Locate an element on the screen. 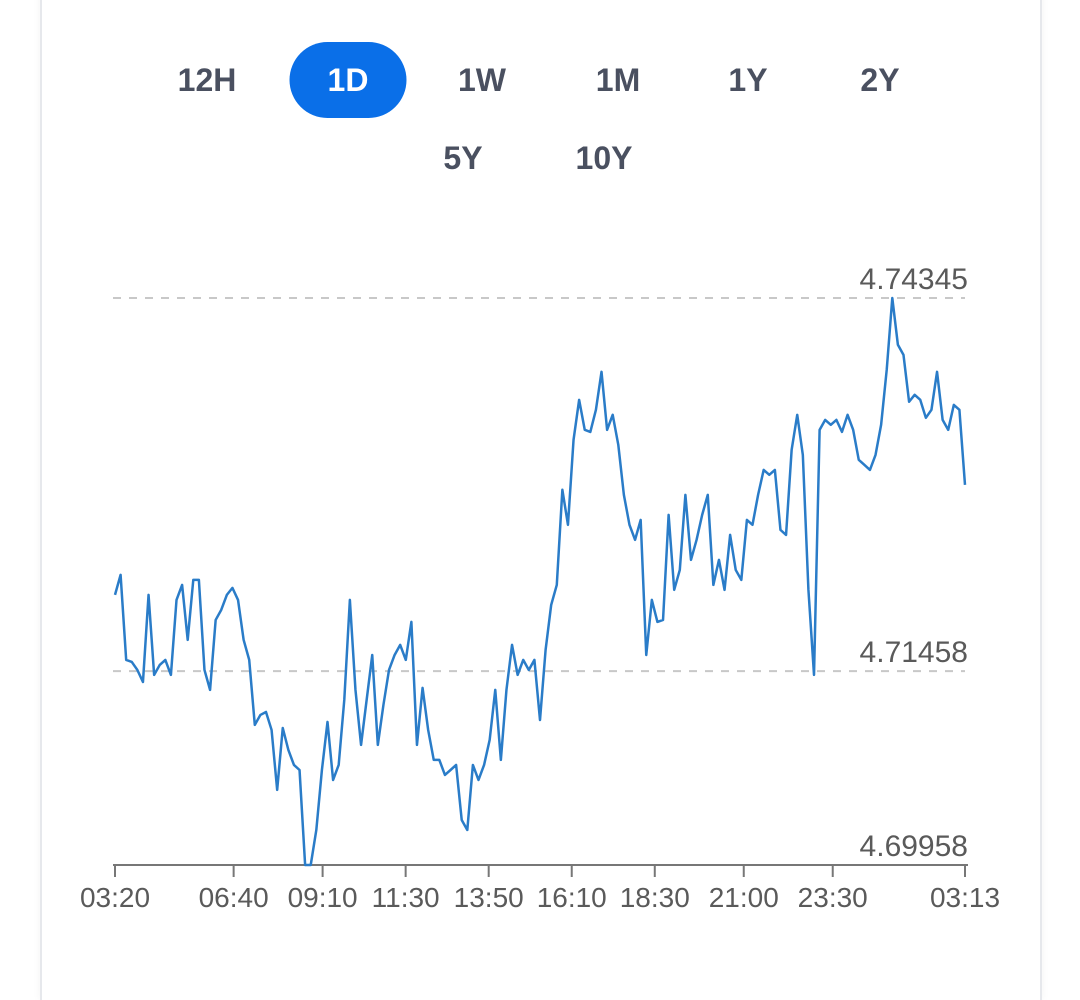  range-tab: 12H is located at coordinates (207, 80).